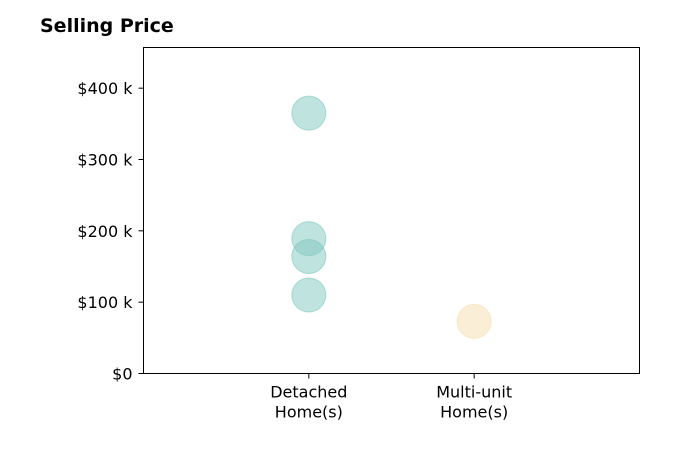 This screenshot has width=679, height=462. What do you see at coordinates (105, 302) in the screenshot?
I see `y-tick-label: $100 k` at bounding box center [105, 302].